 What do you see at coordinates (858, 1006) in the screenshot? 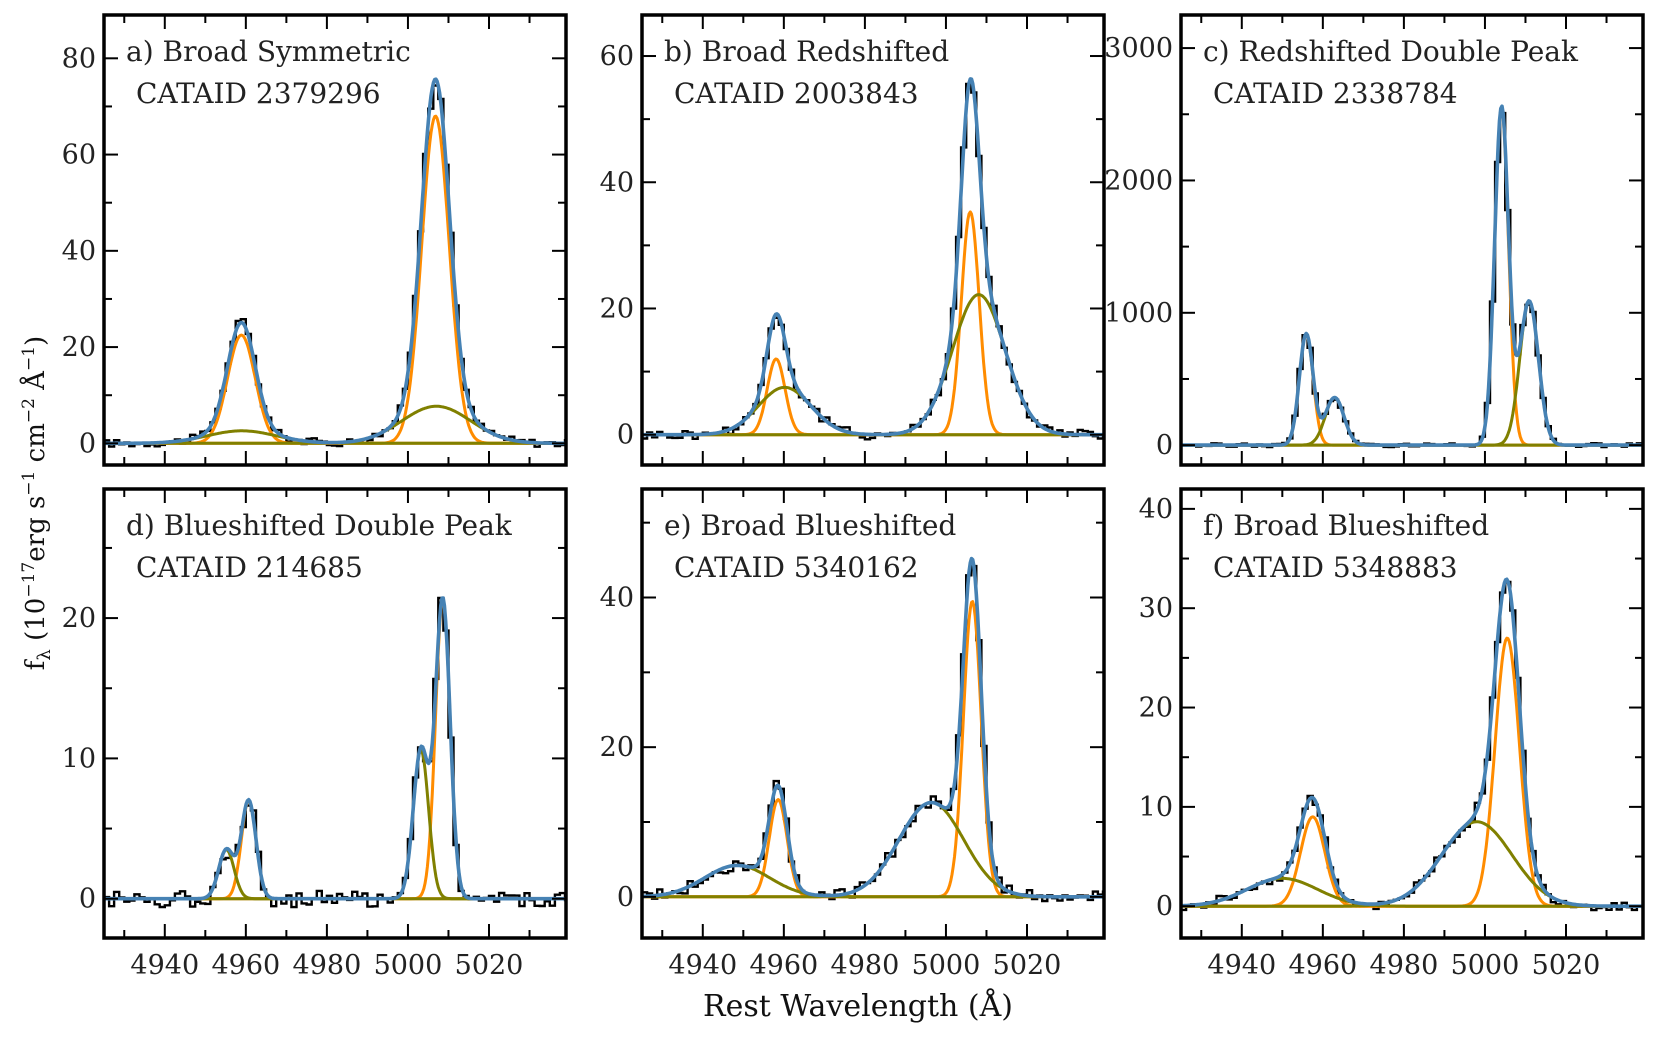
I see `x-axis-title: Rest Wavelength (Å)` at bounding box center [858, 1006].